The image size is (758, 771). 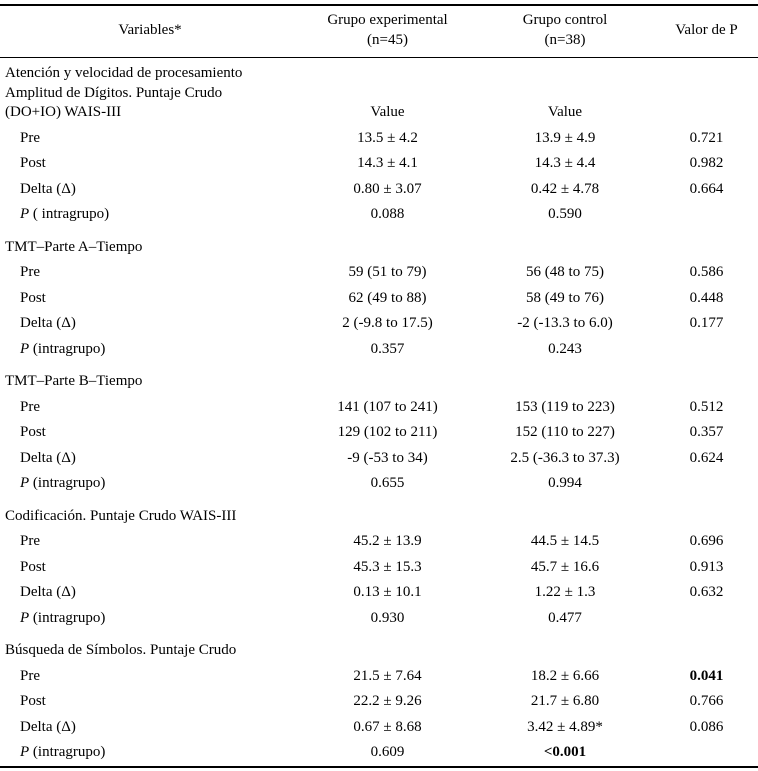 I want to click on section-row: TMT–Parte A–Tiempo, so click(x=379, y=244).